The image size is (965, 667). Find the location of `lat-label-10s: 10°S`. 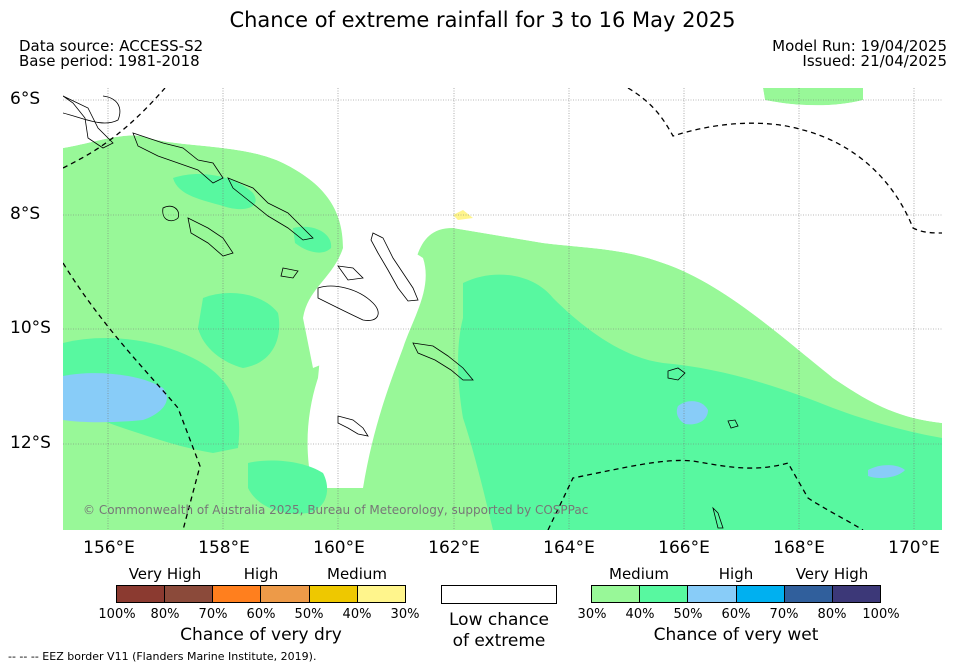

lat-label-10s: 10°S is located at coordinates (30, 328).